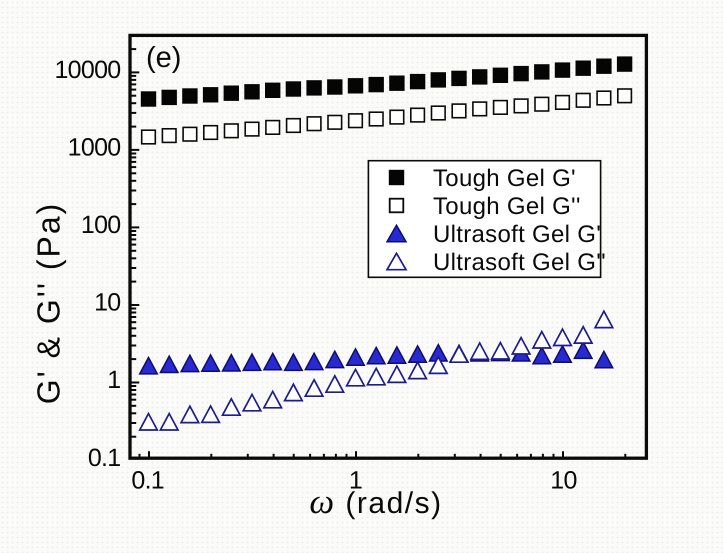 This screenshot has width=723, height=553. Describe the element at coordinates (94, 148) in the screenshot. I see `svg-text: 1000` at that location.